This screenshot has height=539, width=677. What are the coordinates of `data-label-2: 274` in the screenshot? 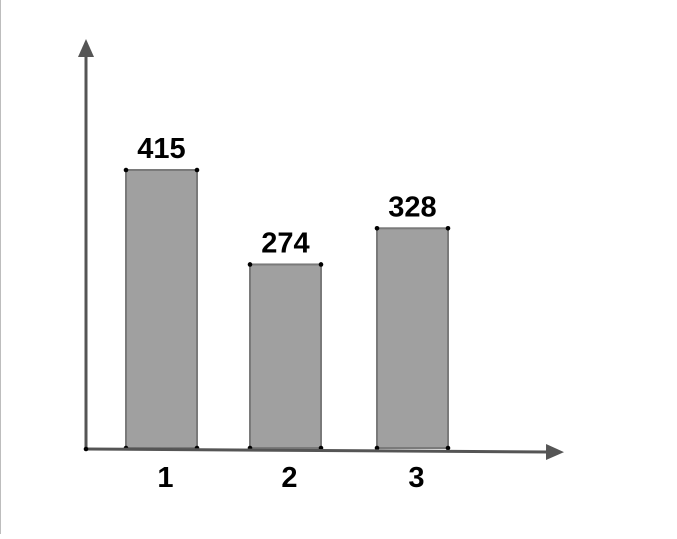 It's located at (285, 243).